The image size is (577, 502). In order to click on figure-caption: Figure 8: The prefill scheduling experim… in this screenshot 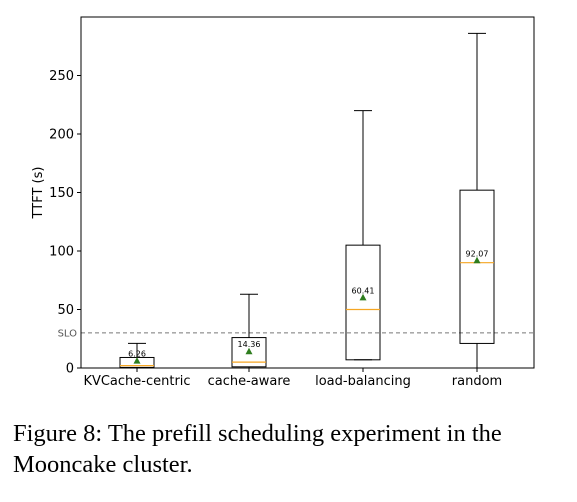, I will do `click(257, 449)`.